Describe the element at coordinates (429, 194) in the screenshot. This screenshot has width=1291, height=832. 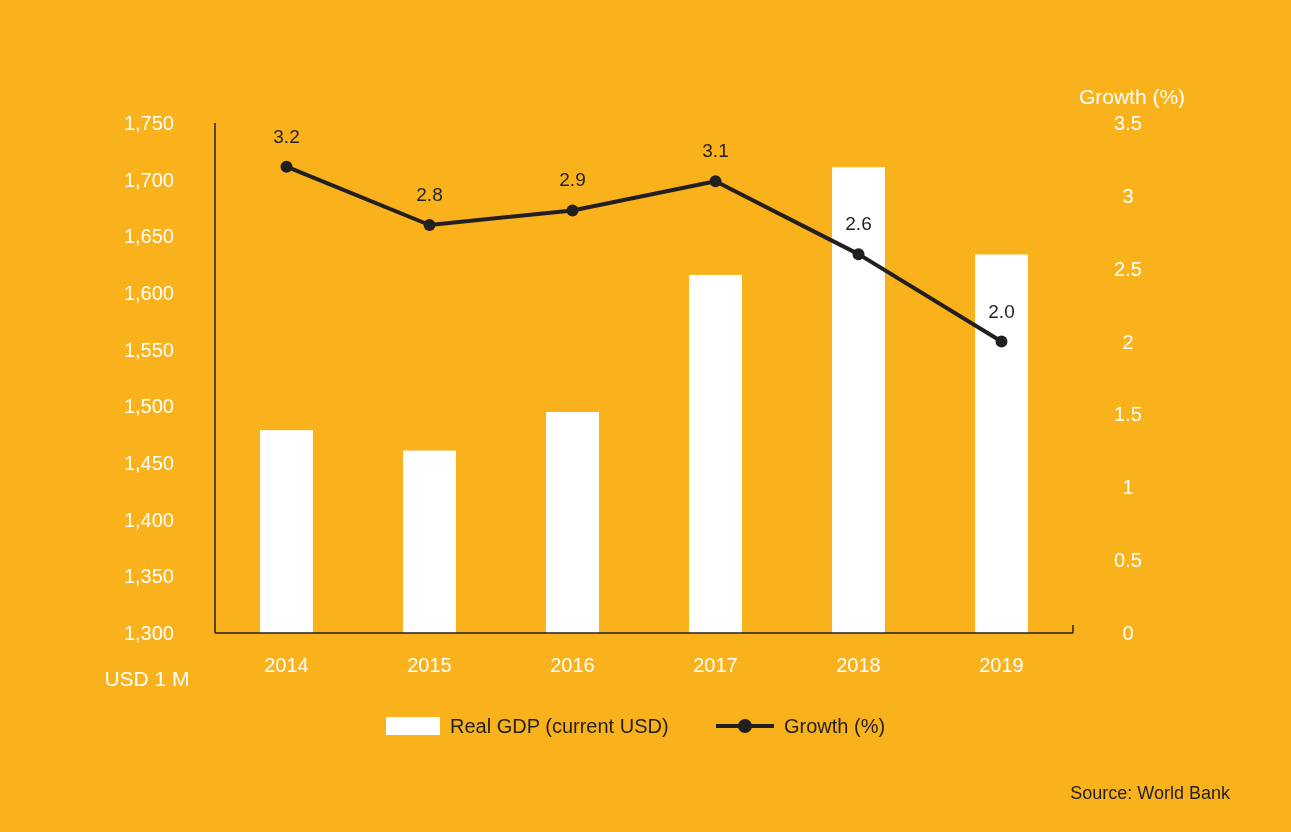
I see `data-label: 2.8` at that location.